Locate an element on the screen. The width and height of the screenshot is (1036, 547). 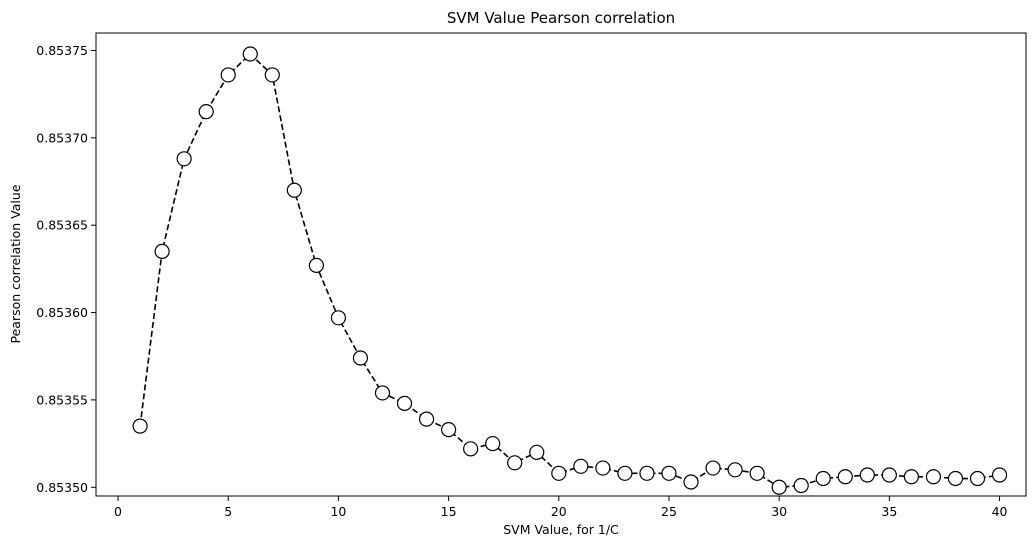
y-axis-label: Pearson correlation Value is located at coordinates (15, 263).